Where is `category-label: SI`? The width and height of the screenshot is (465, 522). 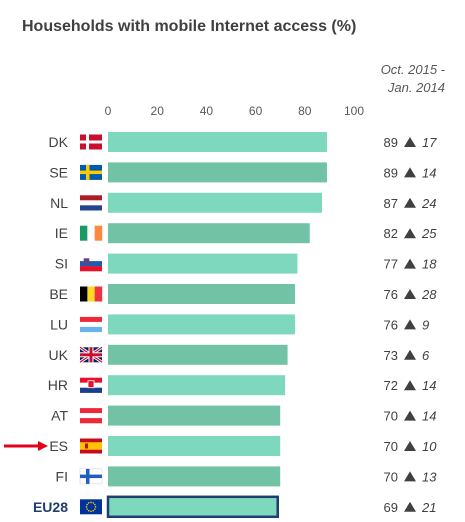 category-label: SI is located at coordinates (61, 264).